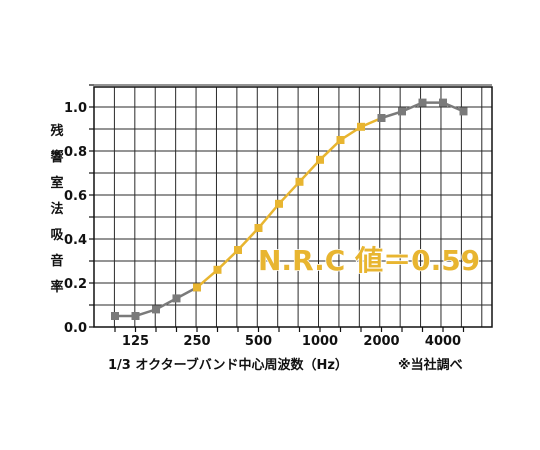 The image size is (540, 450). I want to click on y-tick-label: 1.0, so click(75, 108).